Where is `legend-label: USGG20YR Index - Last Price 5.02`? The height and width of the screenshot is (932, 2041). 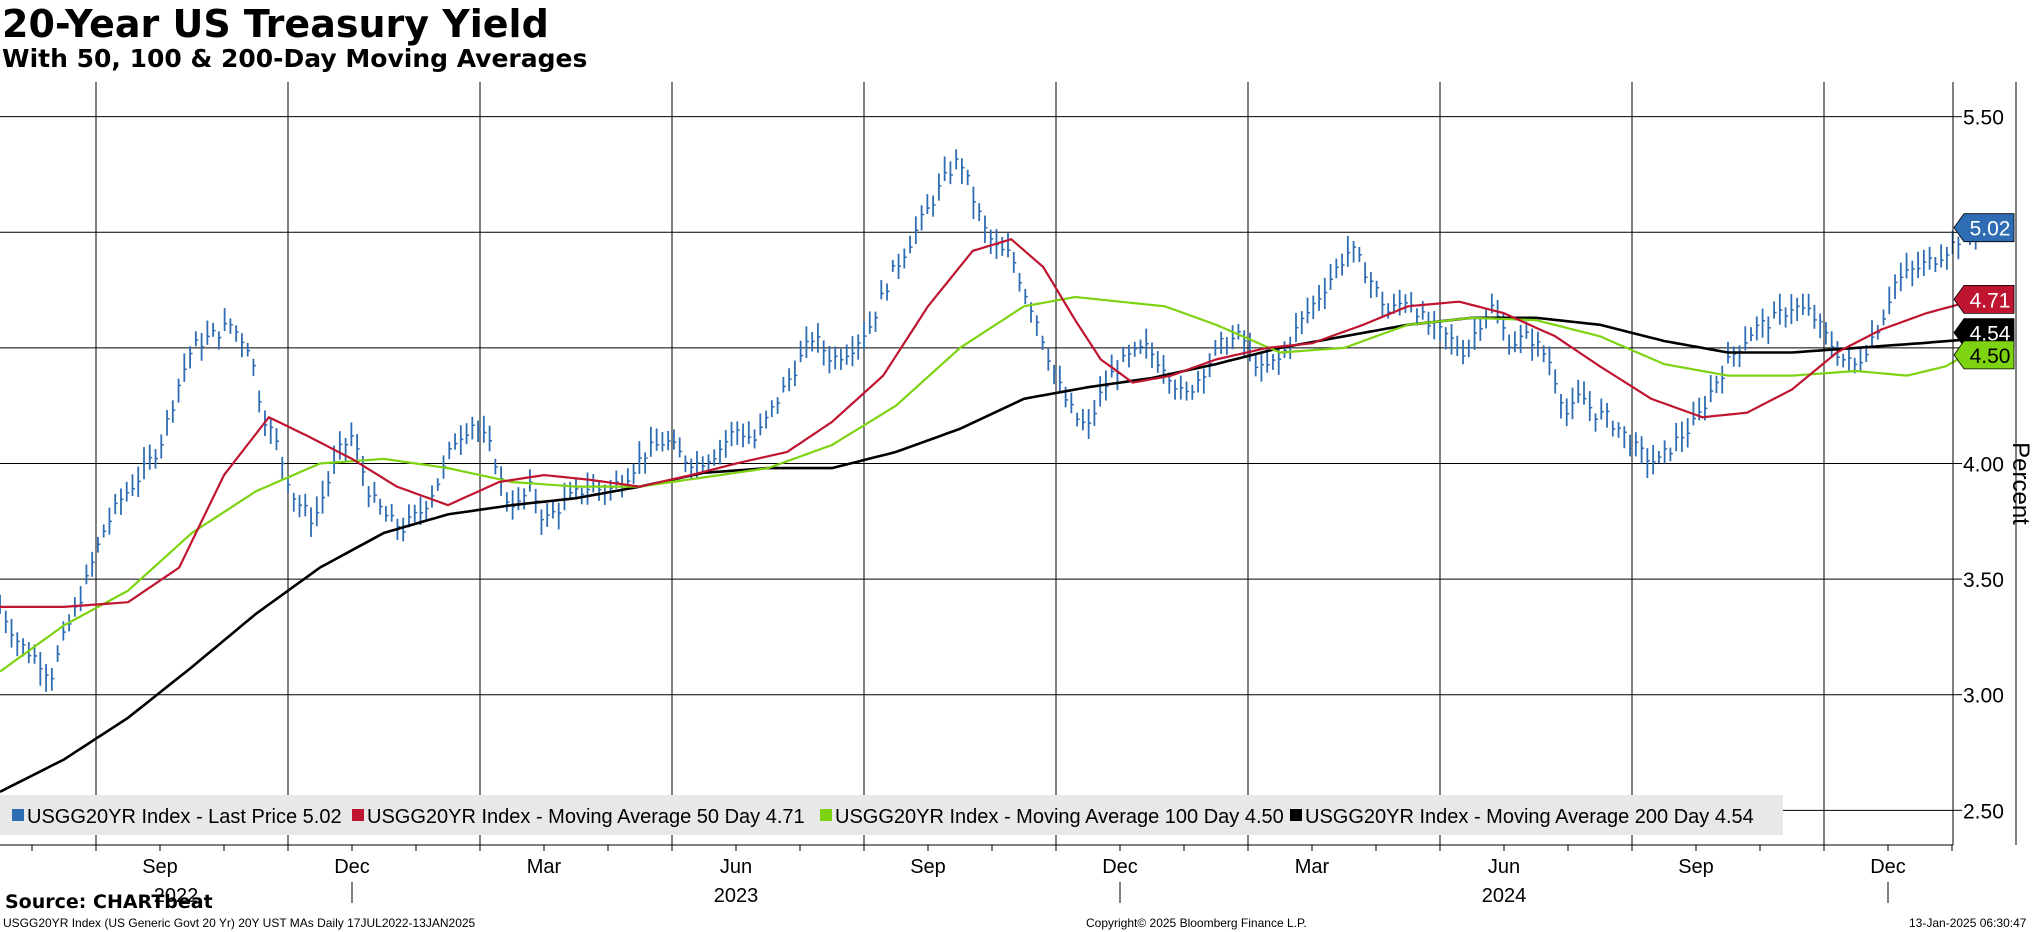 legend-label: USGG20YR Index - Last Price 5.02 is located at coordinates (184, 817).